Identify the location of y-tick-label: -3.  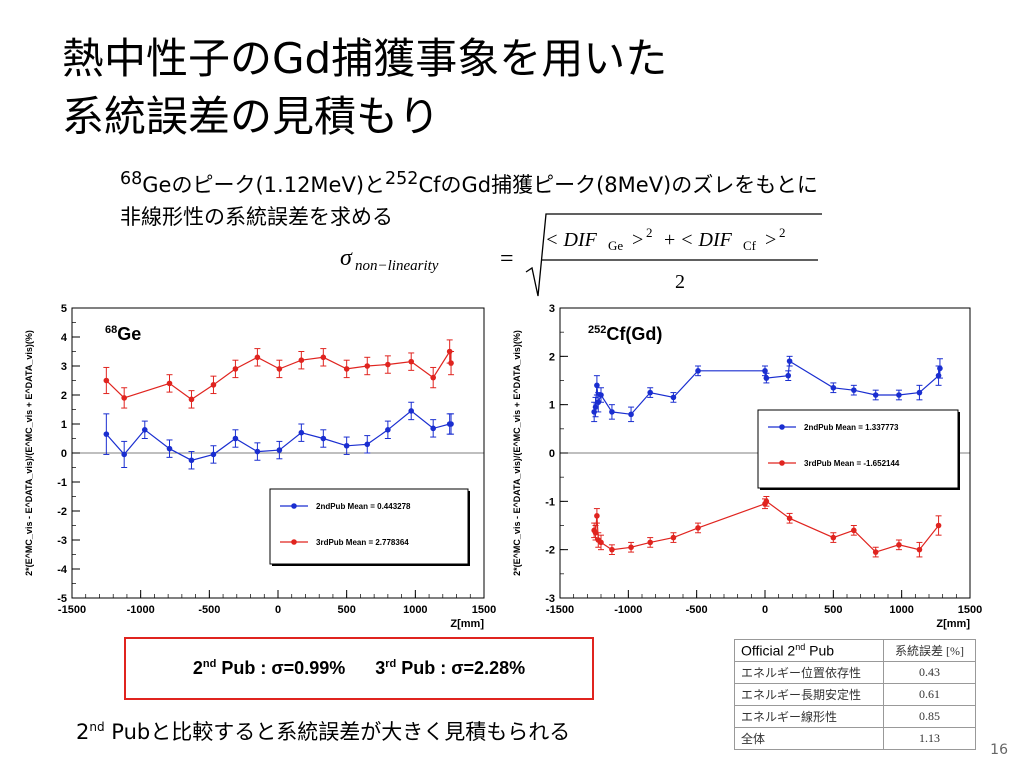
(550, 599).